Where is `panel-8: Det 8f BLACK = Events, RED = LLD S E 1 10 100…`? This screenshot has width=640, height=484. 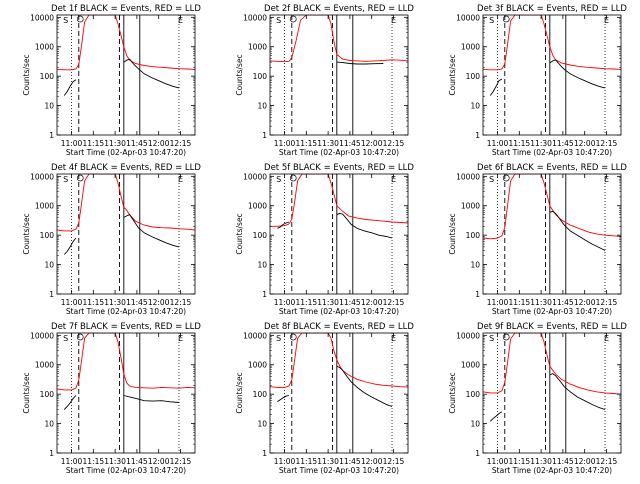 panel-8: Det 8f BLACK = Events, RED = LLD S E 1 10 100… is located at coordinates (324, 398).